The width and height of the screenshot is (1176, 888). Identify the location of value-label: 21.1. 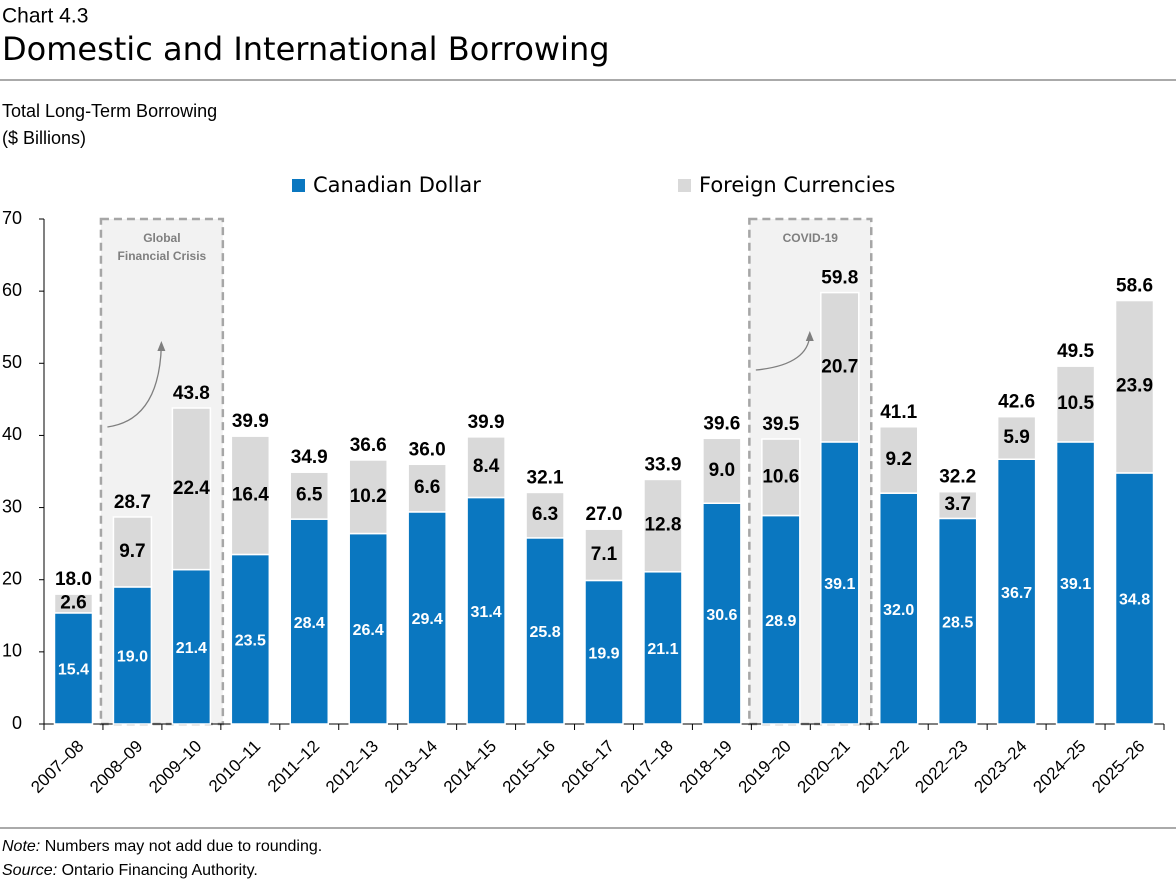
(662, 649).